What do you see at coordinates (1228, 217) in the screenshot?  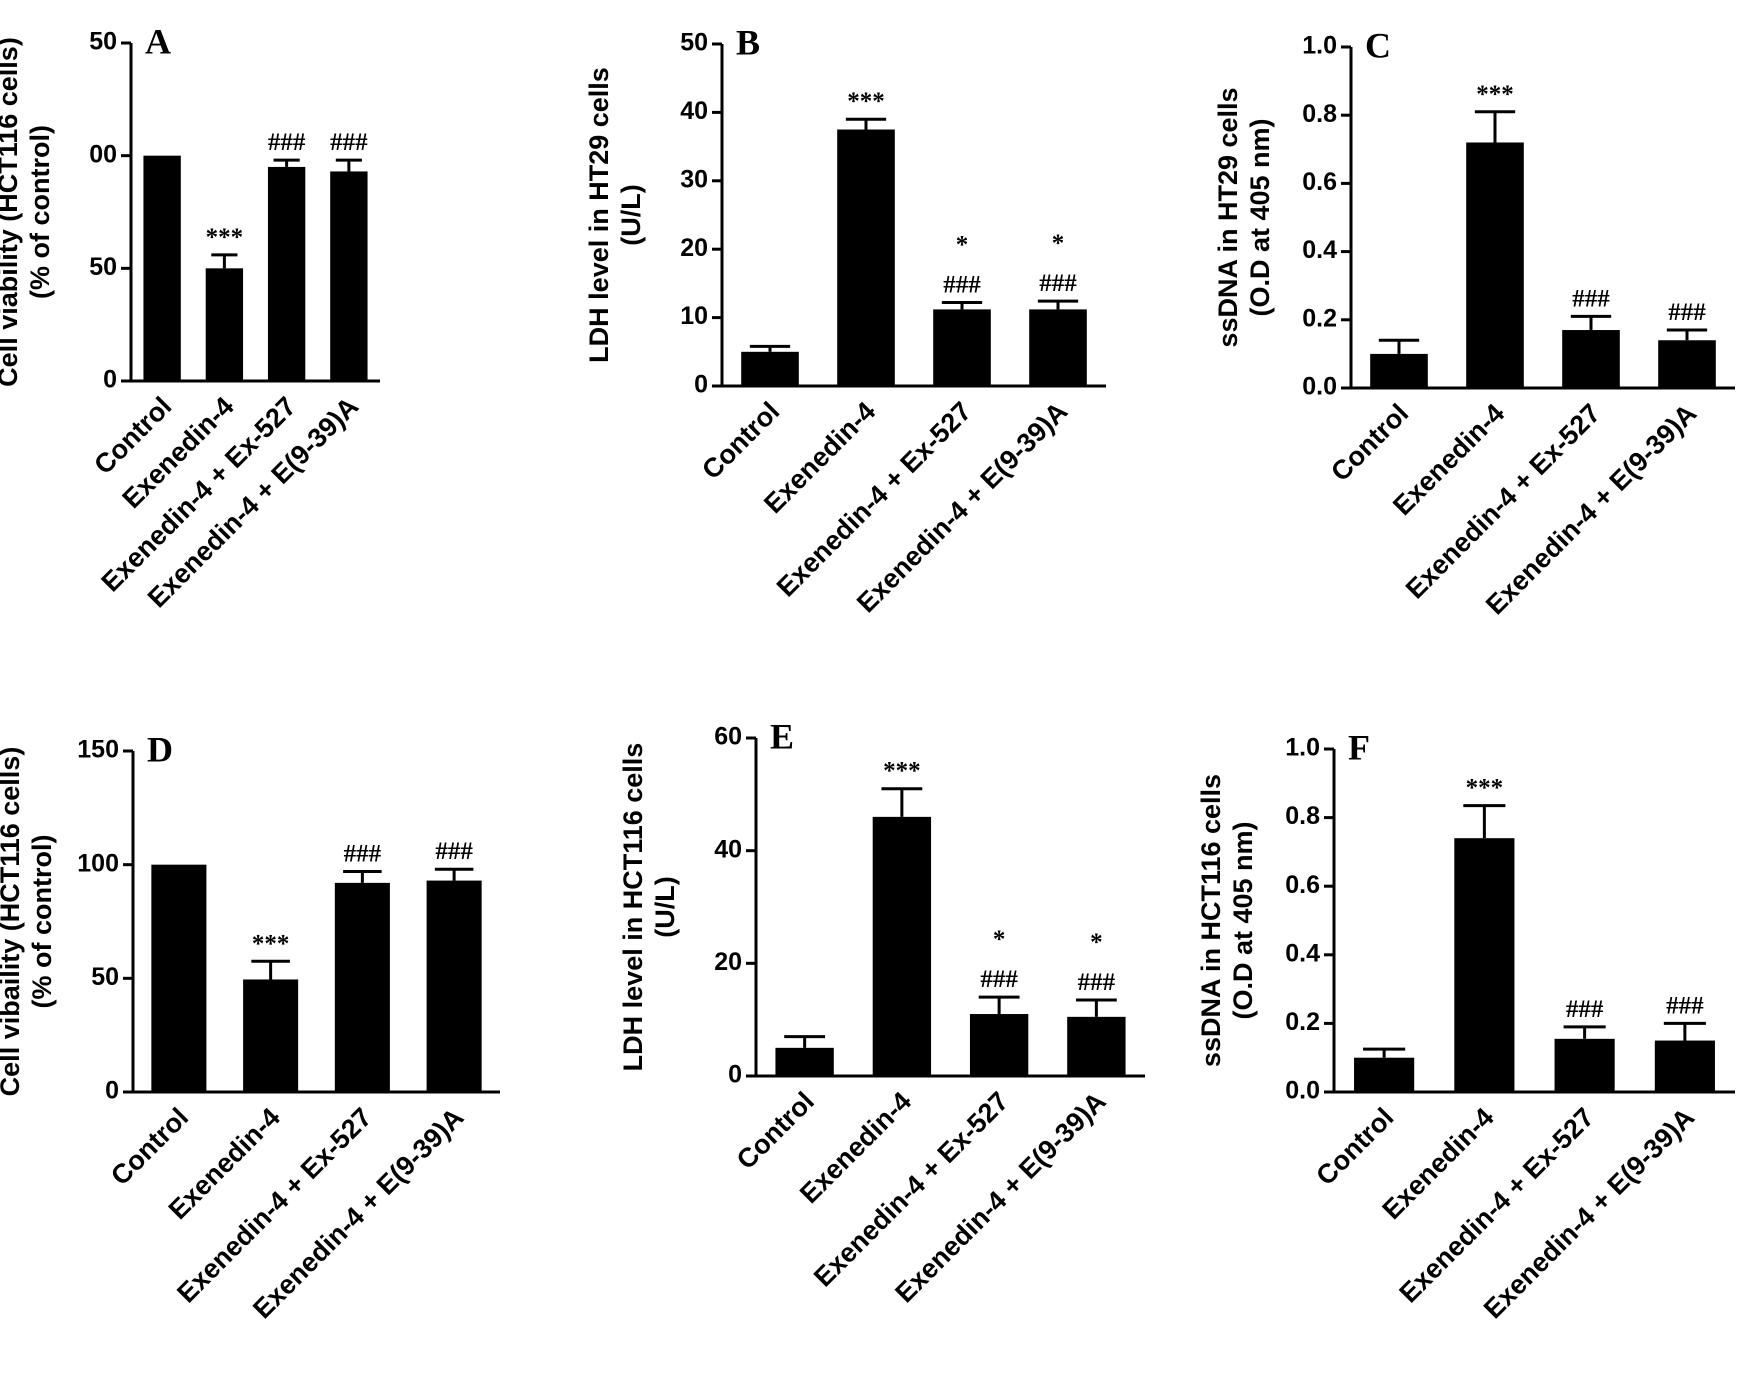 I see `y-axis-label: ssDNA in HT29 cells` at bounding box center [1228, 217].